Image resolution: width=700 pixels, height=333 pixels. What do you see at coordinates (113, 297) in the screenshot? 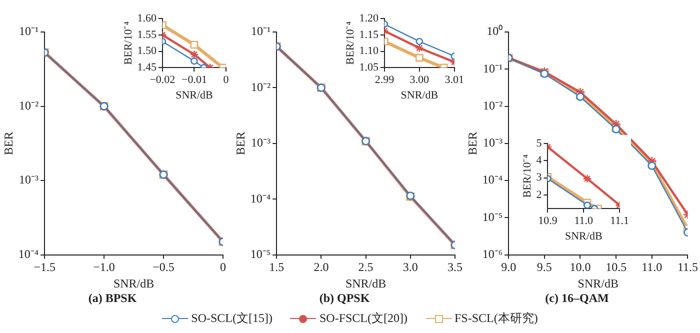
I see `text: (a) BPSK` at bounding box center [113, 297].